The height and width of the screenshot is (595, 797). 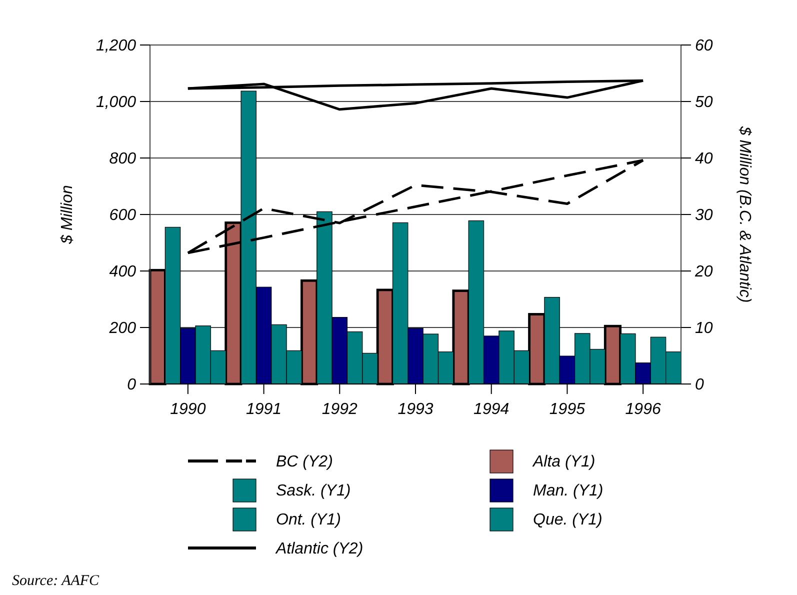 I want to click on x-tick-label: 1993, so click(x=416, y=409).